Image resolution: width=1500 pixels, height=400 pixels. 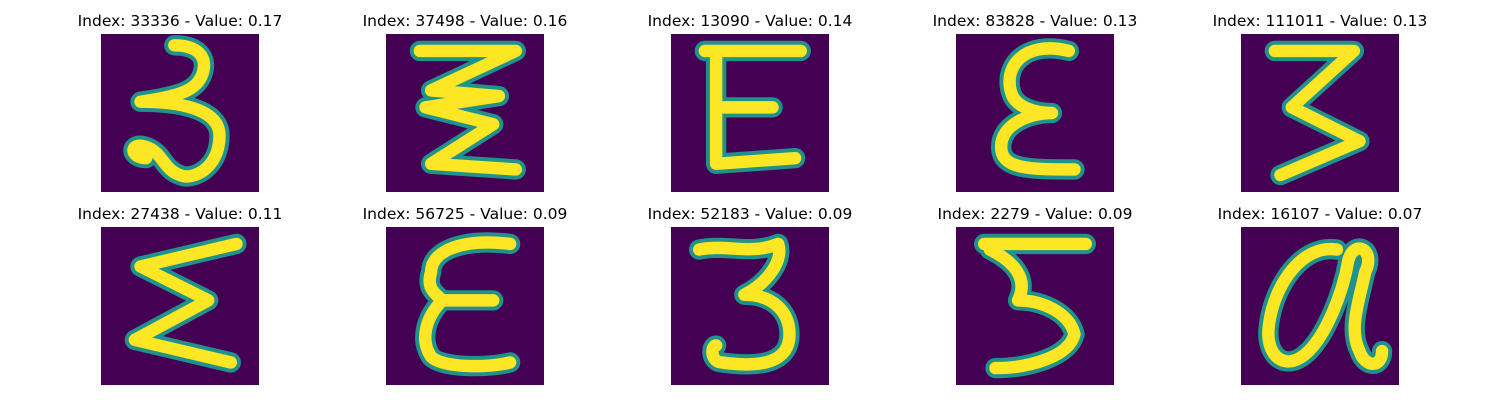 What do you see at coordinates (1035, 214) in the screenshot?
I see `panel-title: Index: 2279 - Value: 0.09` at bounding box center [1035, 214].